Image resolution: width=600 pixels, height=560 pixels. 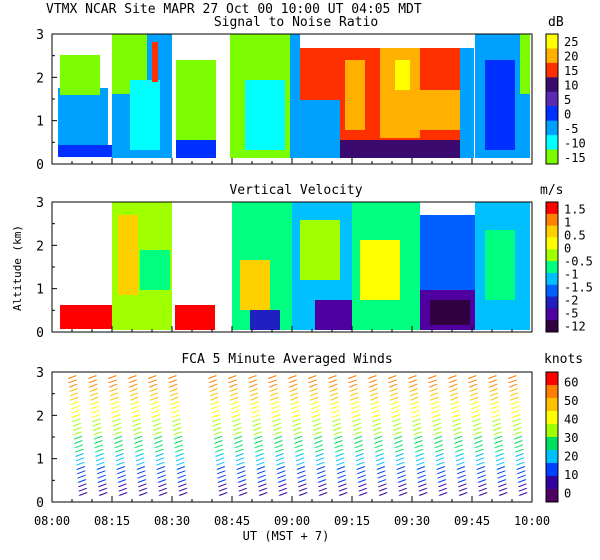 I want to click on x-tick-label: 10:00, so click(x=532, y=521).